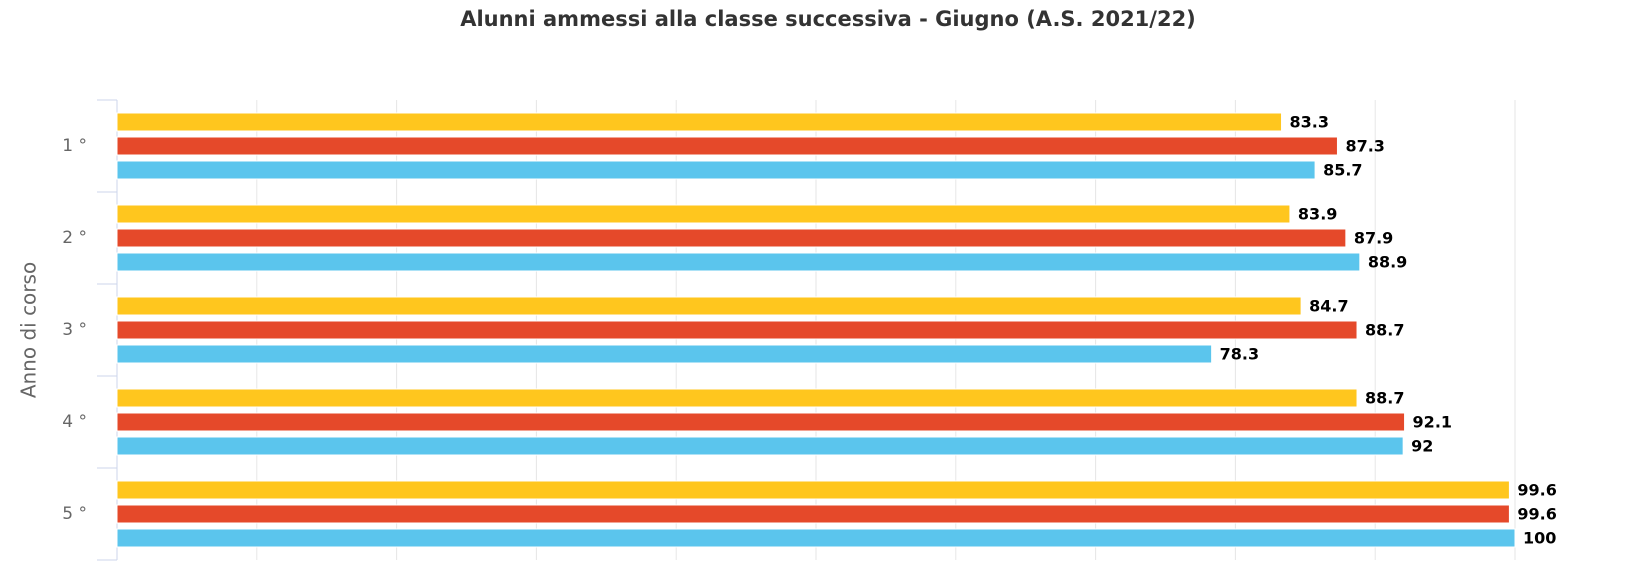 This screenshot has width=1645, height=588. Describe the element at coordinates (1539, 538) in the screenshot. I see `data-label: 100` at that location.